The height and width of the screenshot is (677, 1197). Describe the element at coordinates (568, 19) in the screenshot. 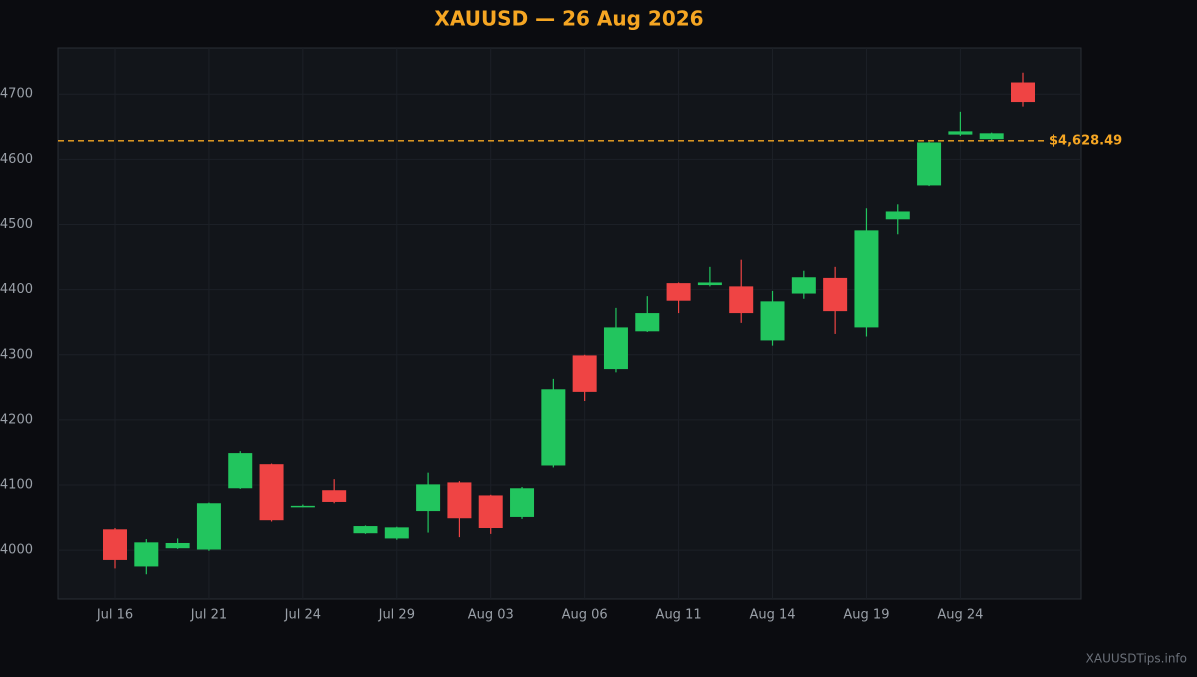

I see `chart-title: XAUUSD — 26 Aug 2026` at that location.